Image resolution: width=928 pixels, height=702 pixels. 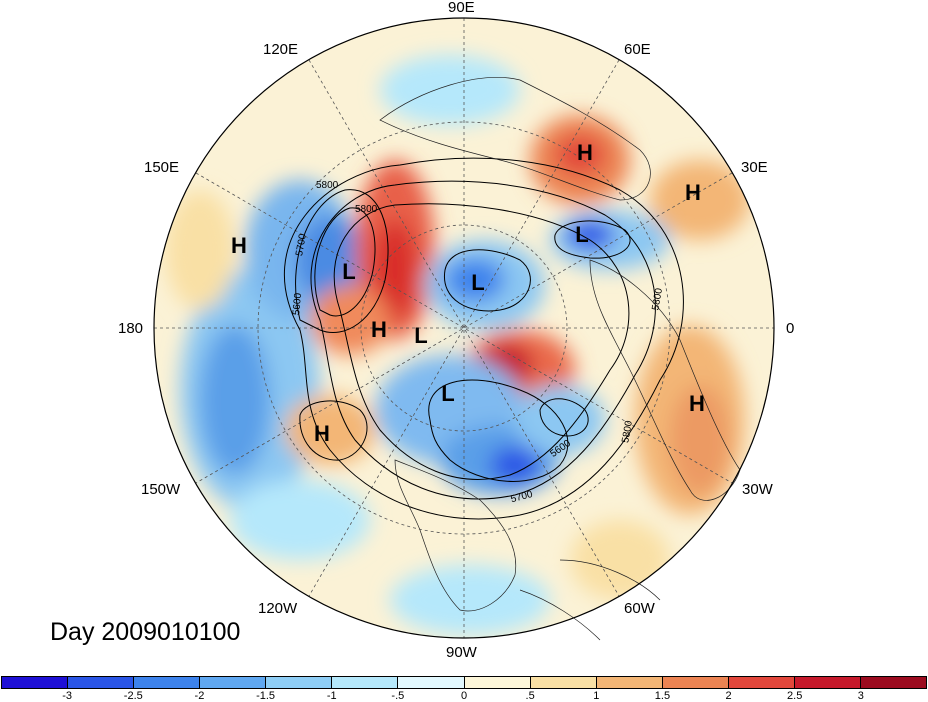 I want to click on lon-label-30w: 30W, so click(x=757, y=489).